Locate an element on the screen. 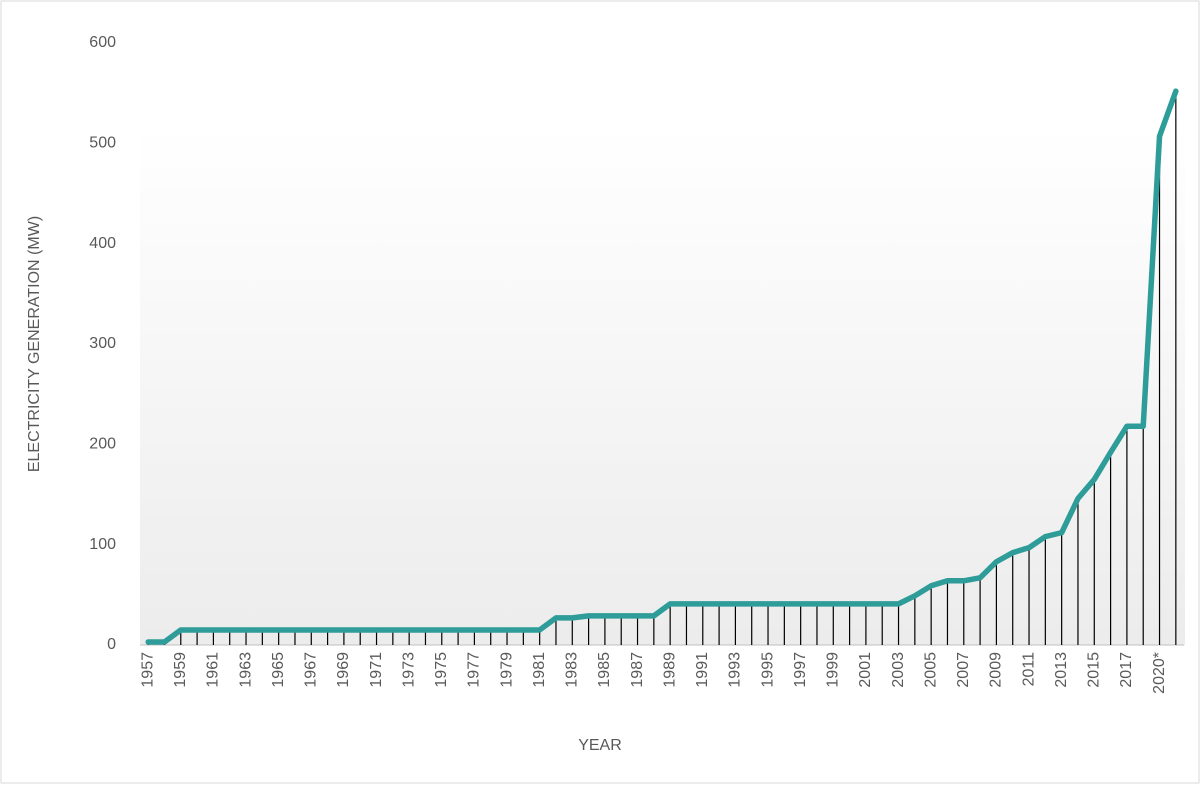 The width and height of the screenshot is (1200, 789). x-tick-label: 2015 is located at coordinates (1094, 670).